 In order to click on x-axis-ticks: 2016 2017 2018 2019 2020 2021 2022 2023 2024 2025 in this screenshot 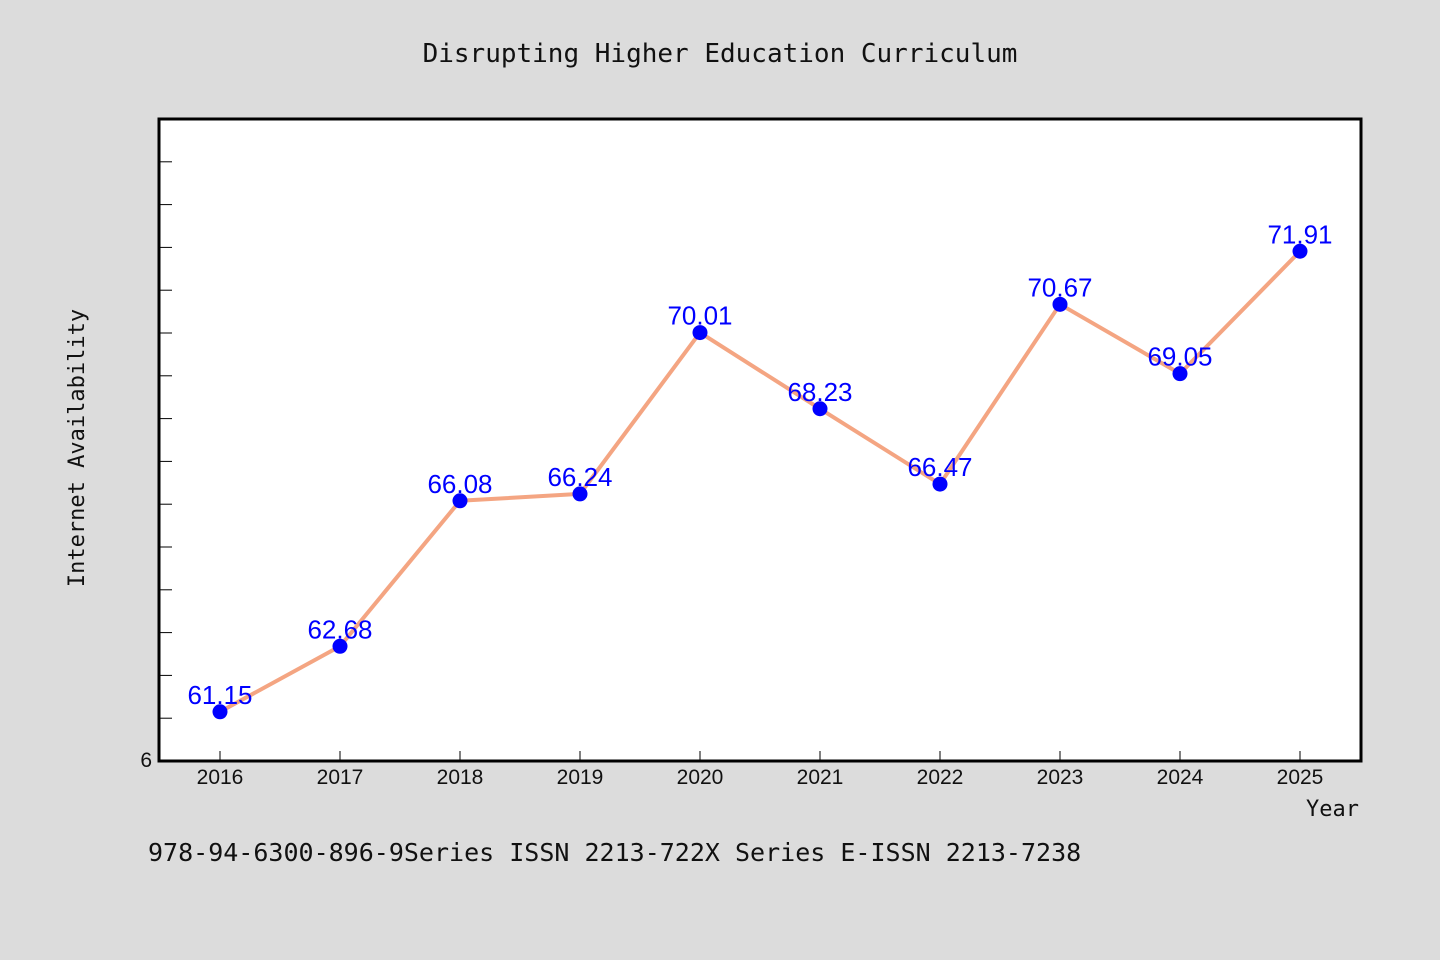, I will do `click(760, 770)`.